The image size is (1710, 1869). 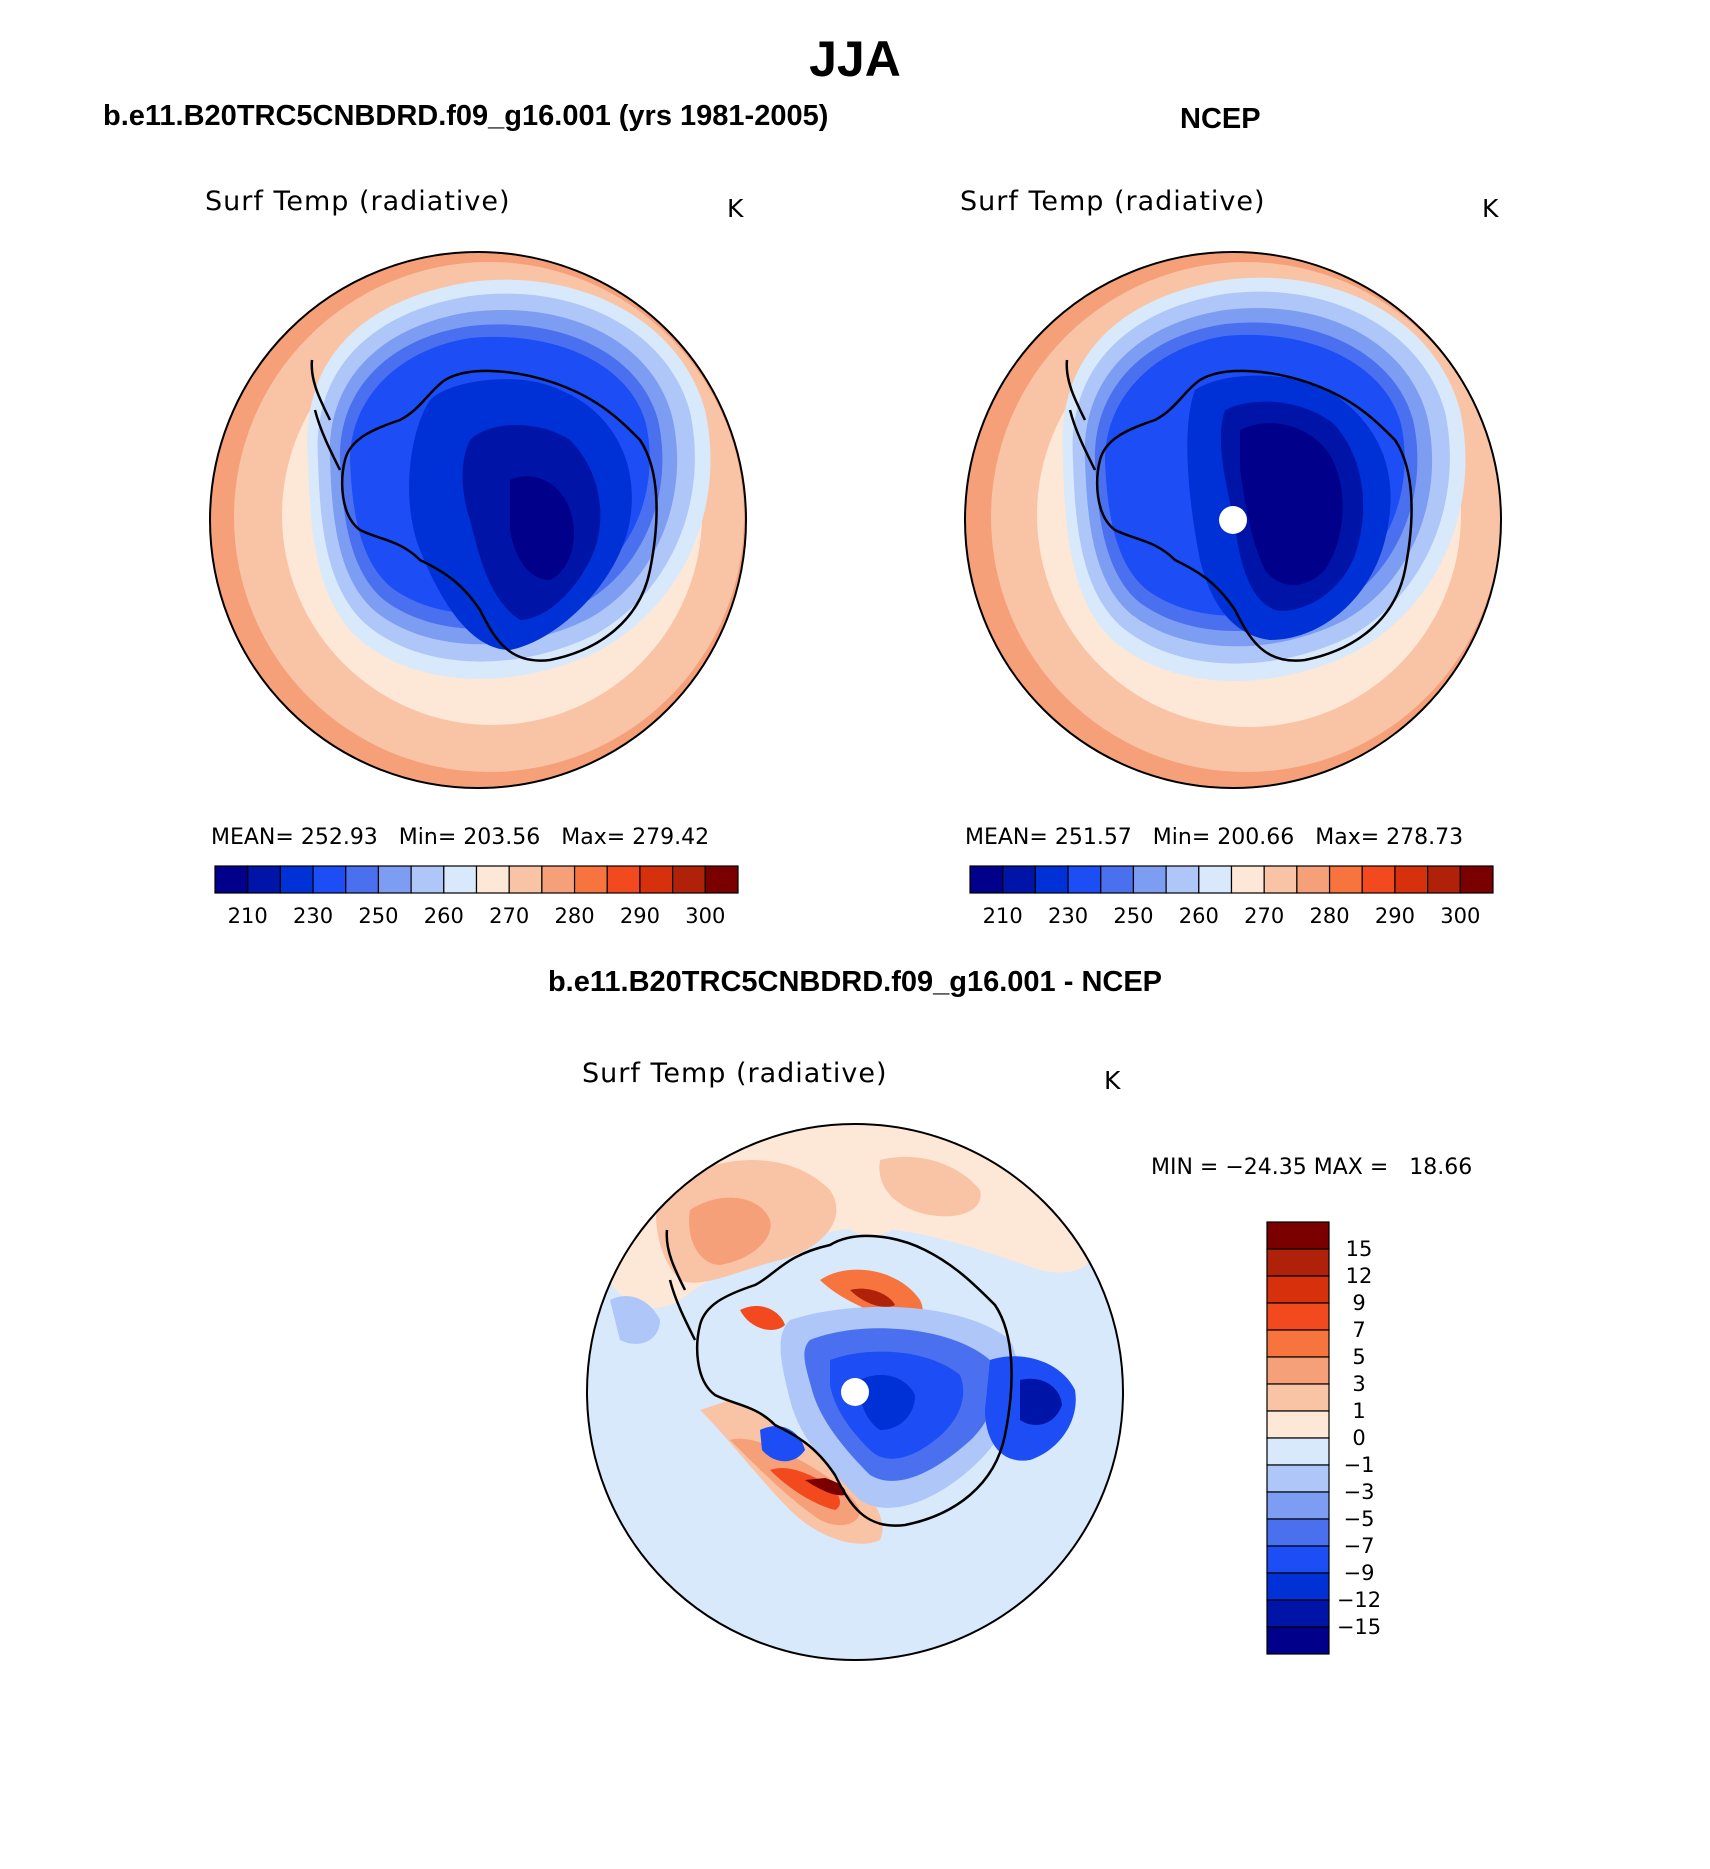 I want to click on right-map, so click(x=1233, y=520).